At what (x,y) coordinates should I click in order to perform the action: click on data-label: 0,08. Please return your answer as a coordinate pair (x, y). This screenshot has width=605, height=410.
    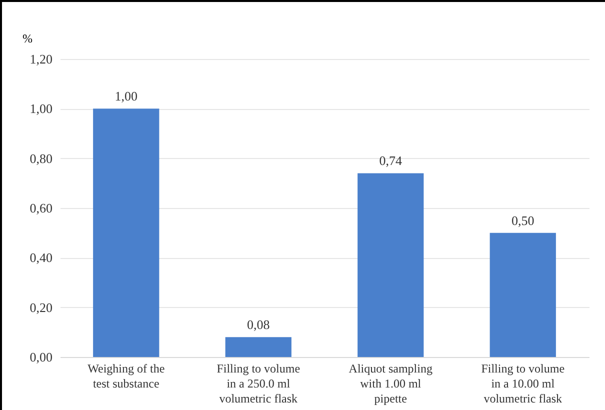
    Looking at the image, I should click on (258, 324).